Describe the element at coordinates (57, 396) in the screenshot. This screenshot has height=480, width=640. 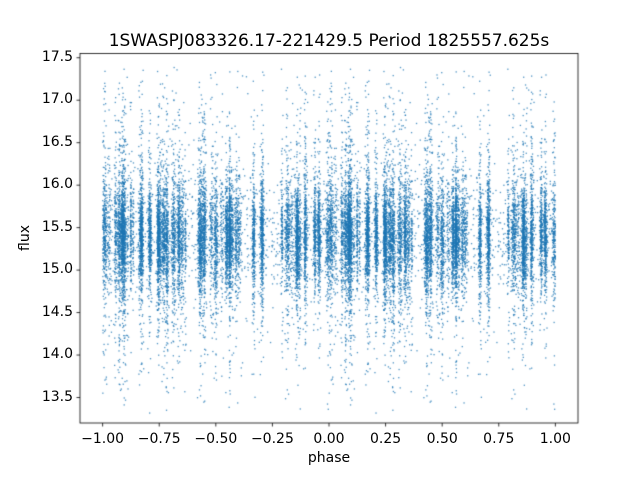
I see `y-tick-label-0: 13.5` at that location.